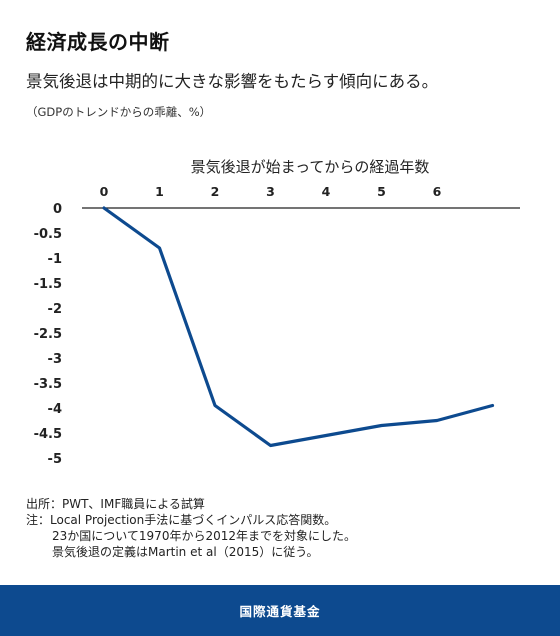  I want to click on x-tick-label: 3, so click(270, 191).